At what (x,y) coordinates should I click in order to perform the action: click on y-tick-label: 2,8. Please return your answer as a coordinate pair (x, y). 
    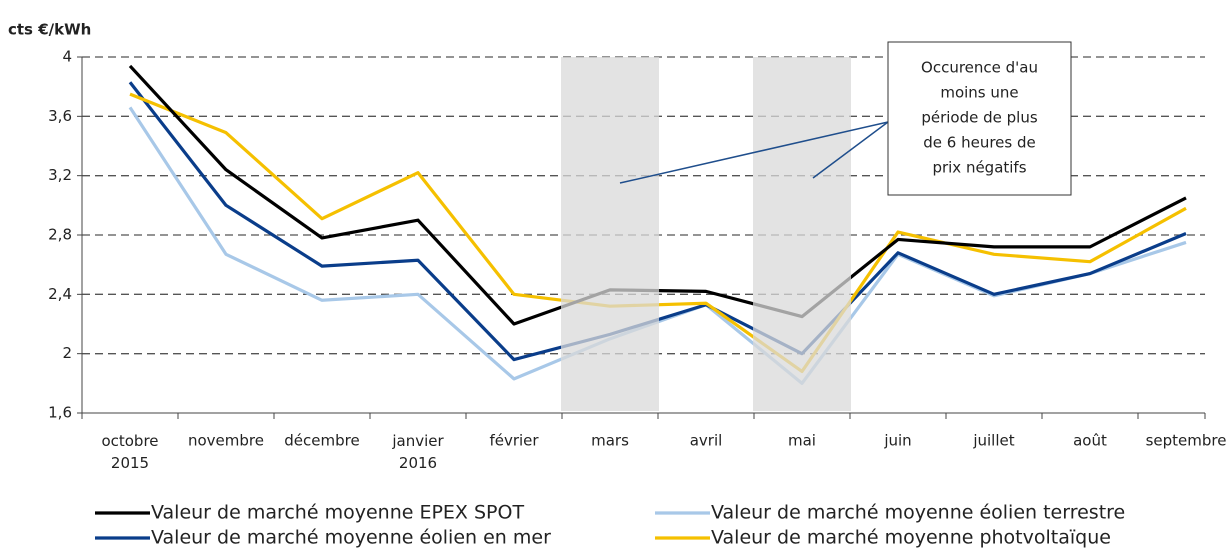
    Looking at the image, I should click on (60, 235).